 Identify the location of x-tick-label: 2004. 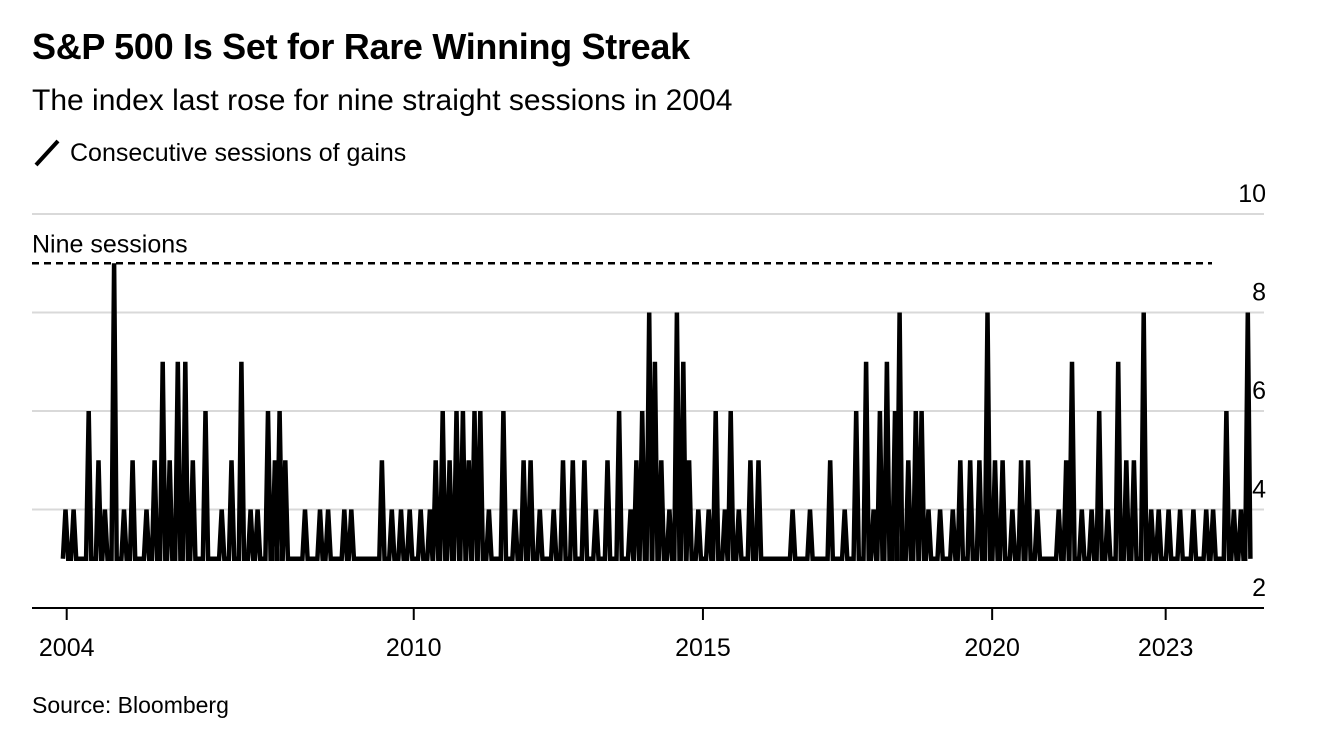
(67, 648).